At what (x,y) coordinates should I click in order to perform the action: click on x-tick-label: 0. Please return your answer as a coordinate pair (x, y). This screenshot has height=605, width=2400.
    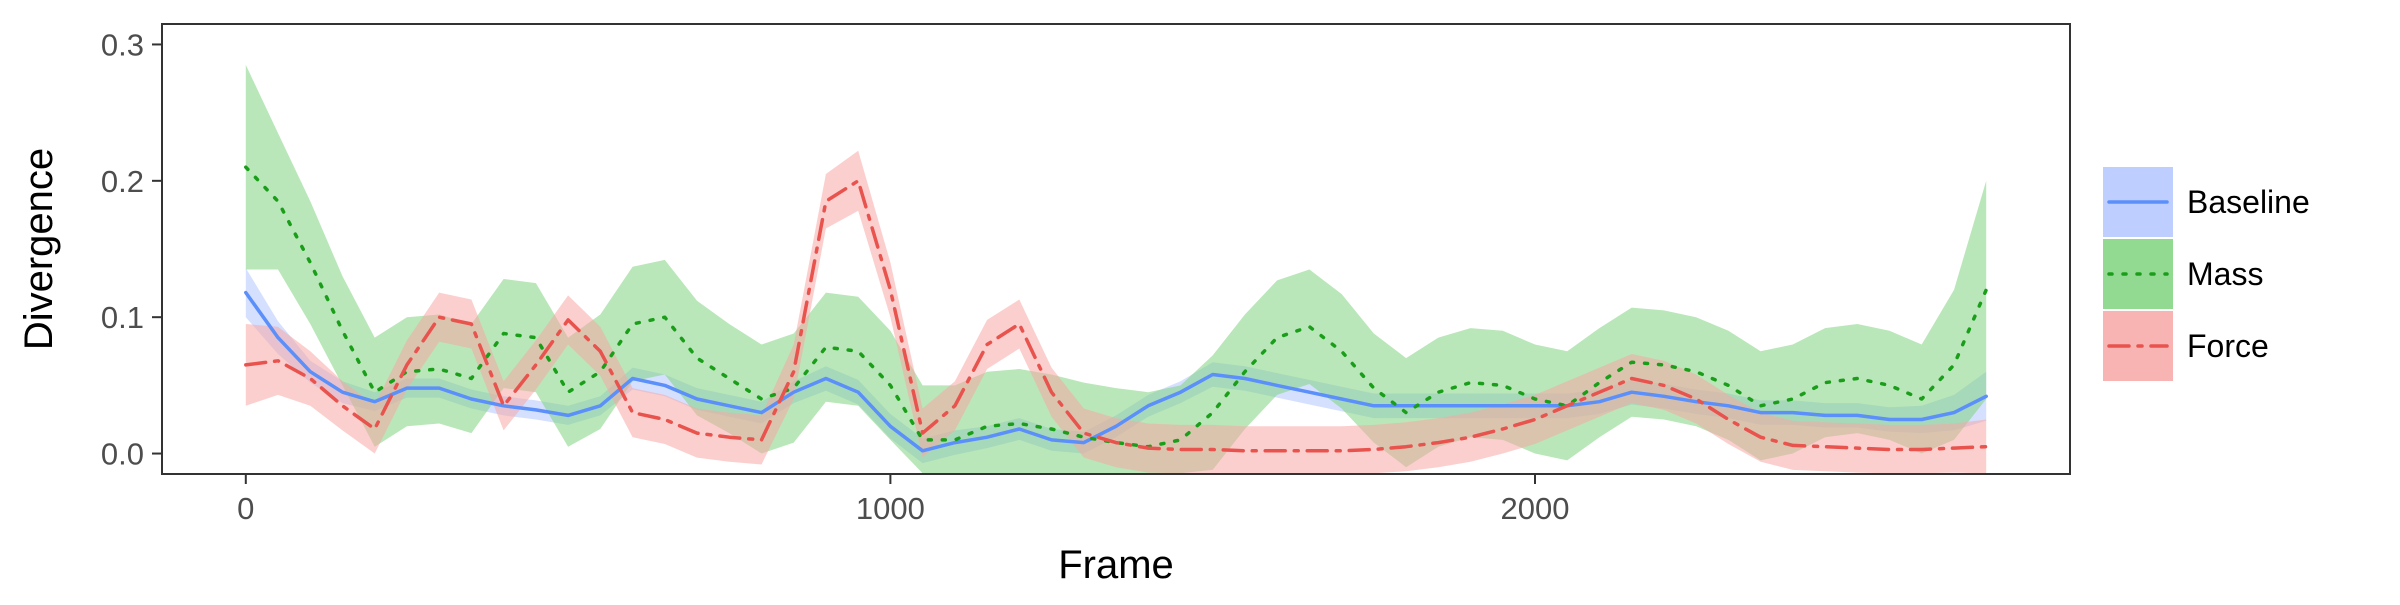
    Looking at the image, I should click on (245, 508).